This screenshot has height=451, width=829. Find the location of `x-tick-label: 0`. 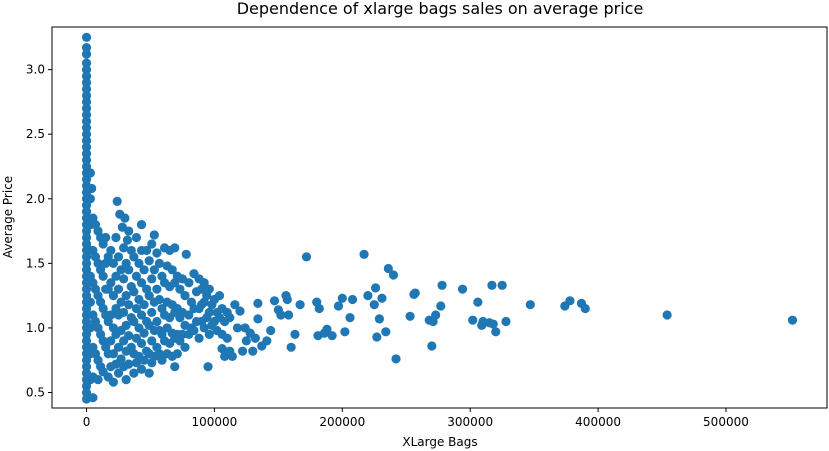

x-tick-label: 0 is located at coordinates (87, 422).